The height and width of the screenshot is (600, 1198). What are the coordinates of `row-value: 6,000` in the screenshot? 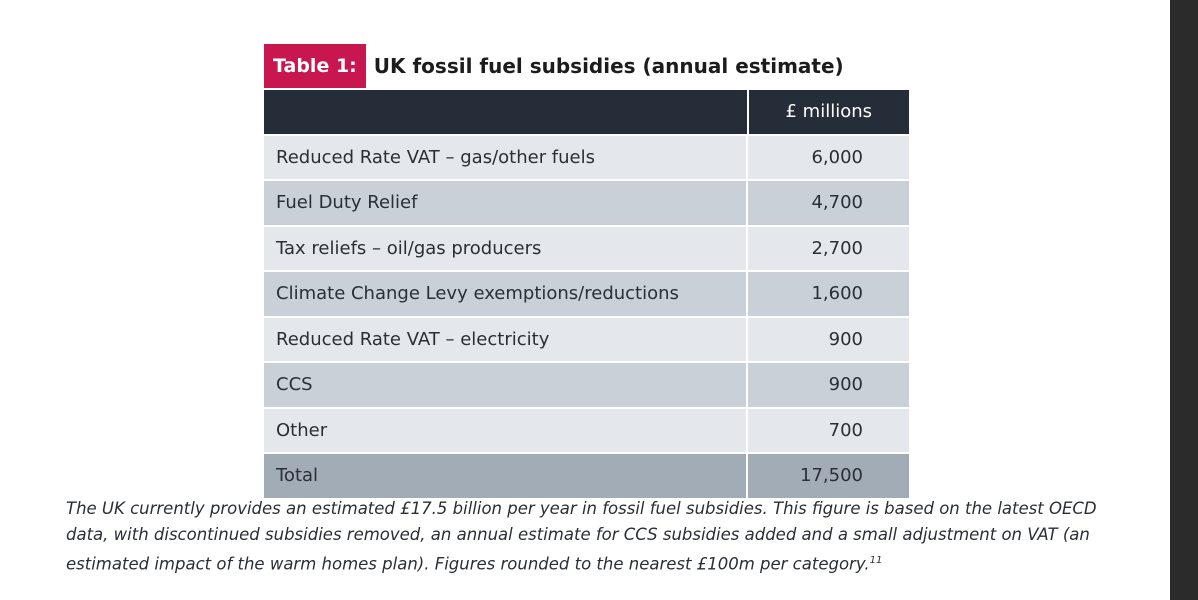 It's located at (828, 157).